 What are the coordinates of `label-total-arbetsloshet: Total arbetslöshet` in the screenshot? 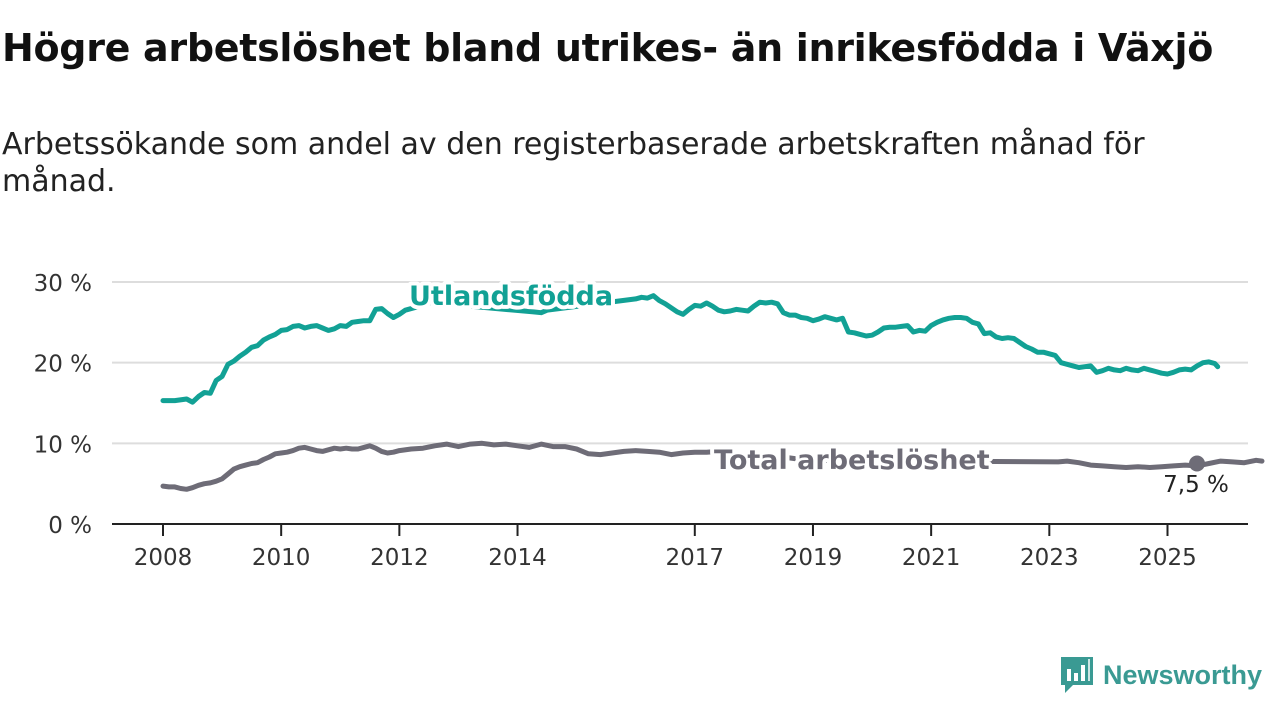 It's located at (852, 460).